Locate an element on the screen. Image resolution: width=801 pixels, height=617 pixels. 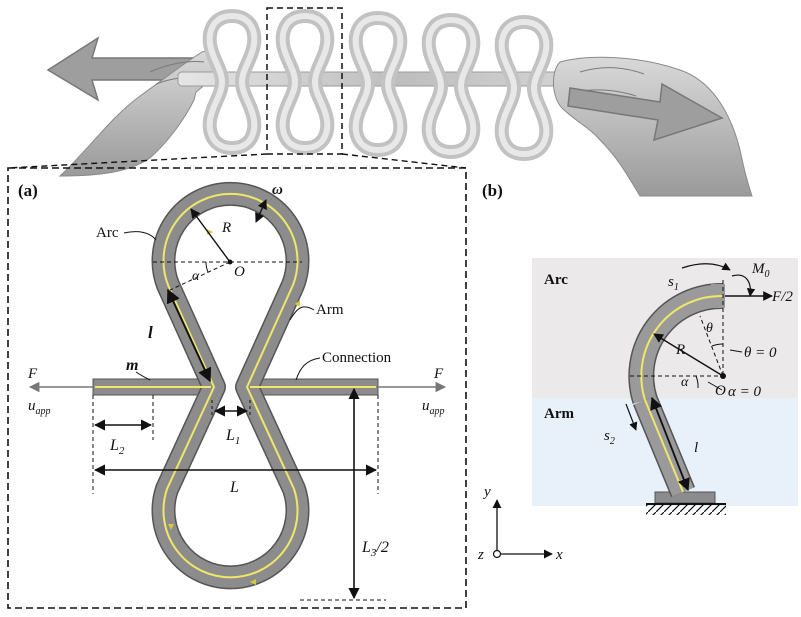
l1-label: L1 is located at coordinates (232, 437).